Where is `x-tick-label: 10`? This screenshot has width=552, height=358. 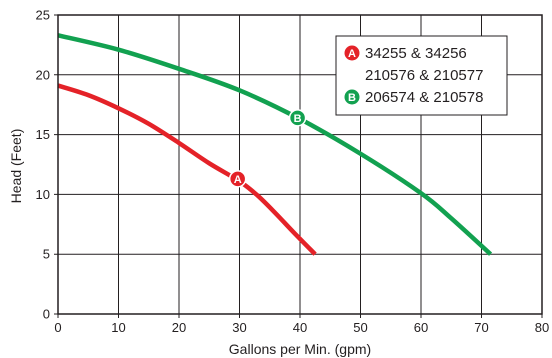
x-tick-label: 10 is located at coordinates (118, 327).